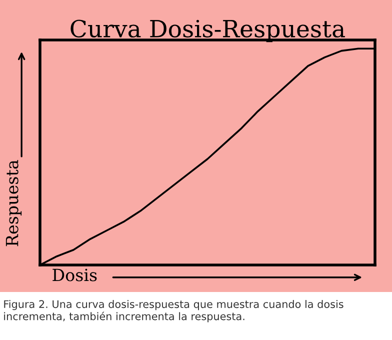  Describe the element at coordinates (207, 31) in the screenshot. I see `chart-title: Curva Dosis-Respuesta` at that location.